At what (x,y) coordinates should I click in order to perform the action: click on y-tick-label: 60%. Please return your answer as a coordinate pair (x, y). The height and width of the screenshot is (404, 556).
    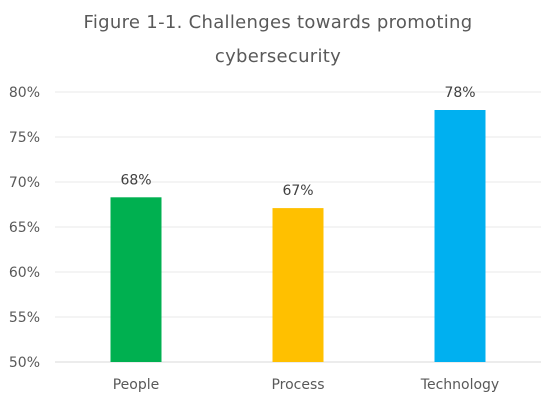
    Looking at the image, I should click on (24, 273).